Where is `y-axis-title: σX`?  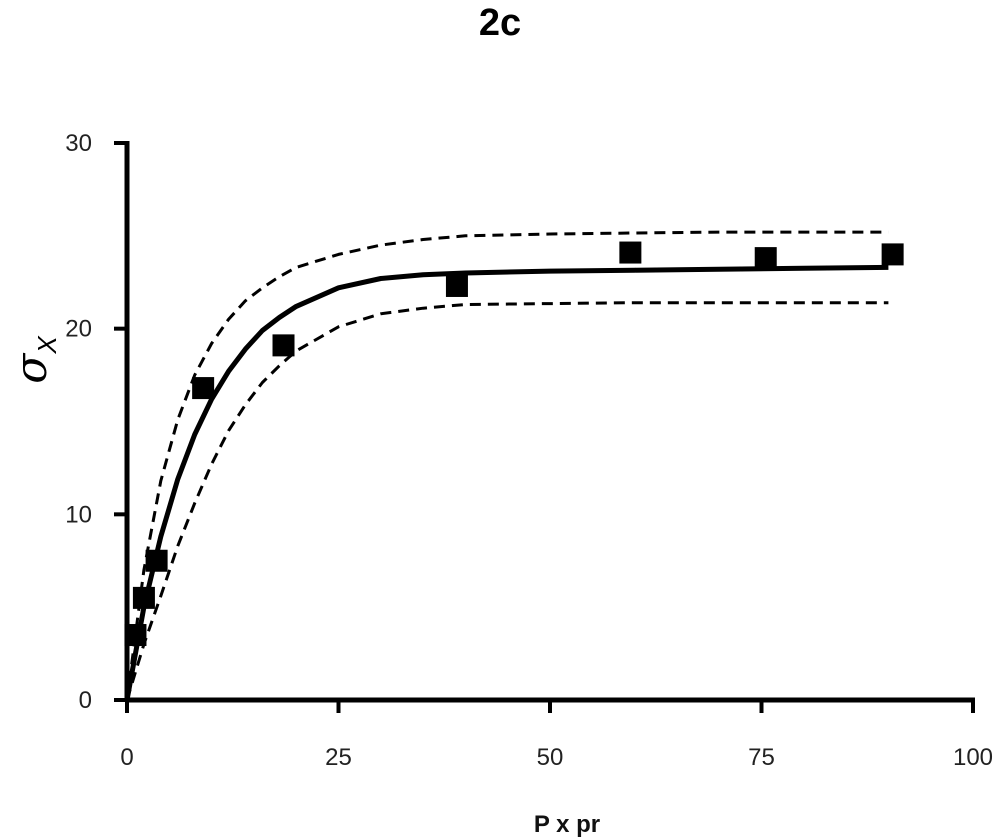
y-axis-title: σX is located at coordinates (34, 359).